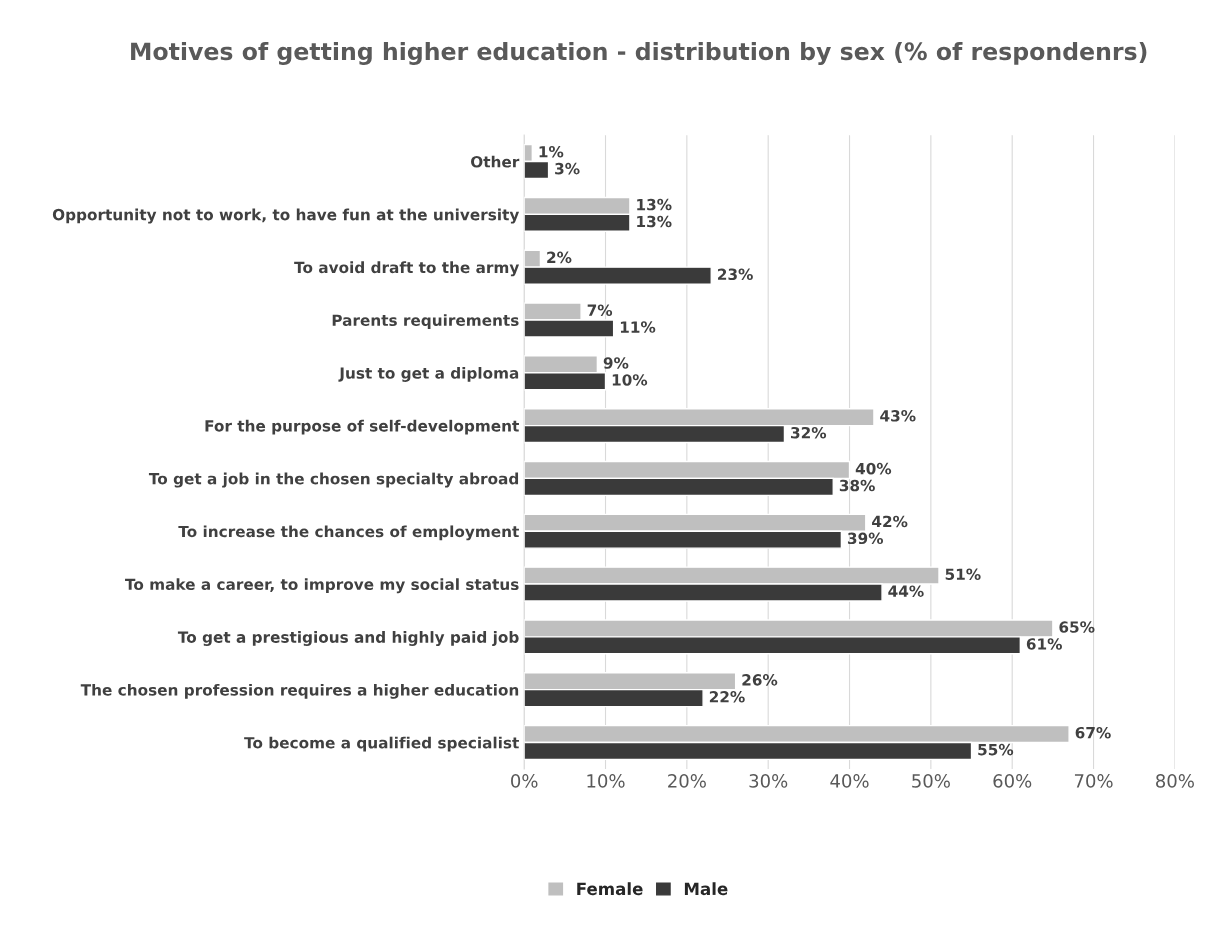  What do you see at coordinates (1175, 781) in the screenshot?
I see `x-tick-label: 80%` at bounding box center [1175, 781].